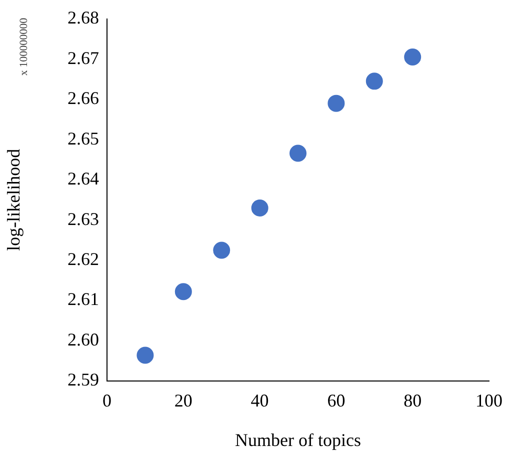 This screenshot has width=513, height=456. What do you see at coordinates (24, 46) in the screenshot?
I see `text: x 100000000` at bounding box center [24, 46].